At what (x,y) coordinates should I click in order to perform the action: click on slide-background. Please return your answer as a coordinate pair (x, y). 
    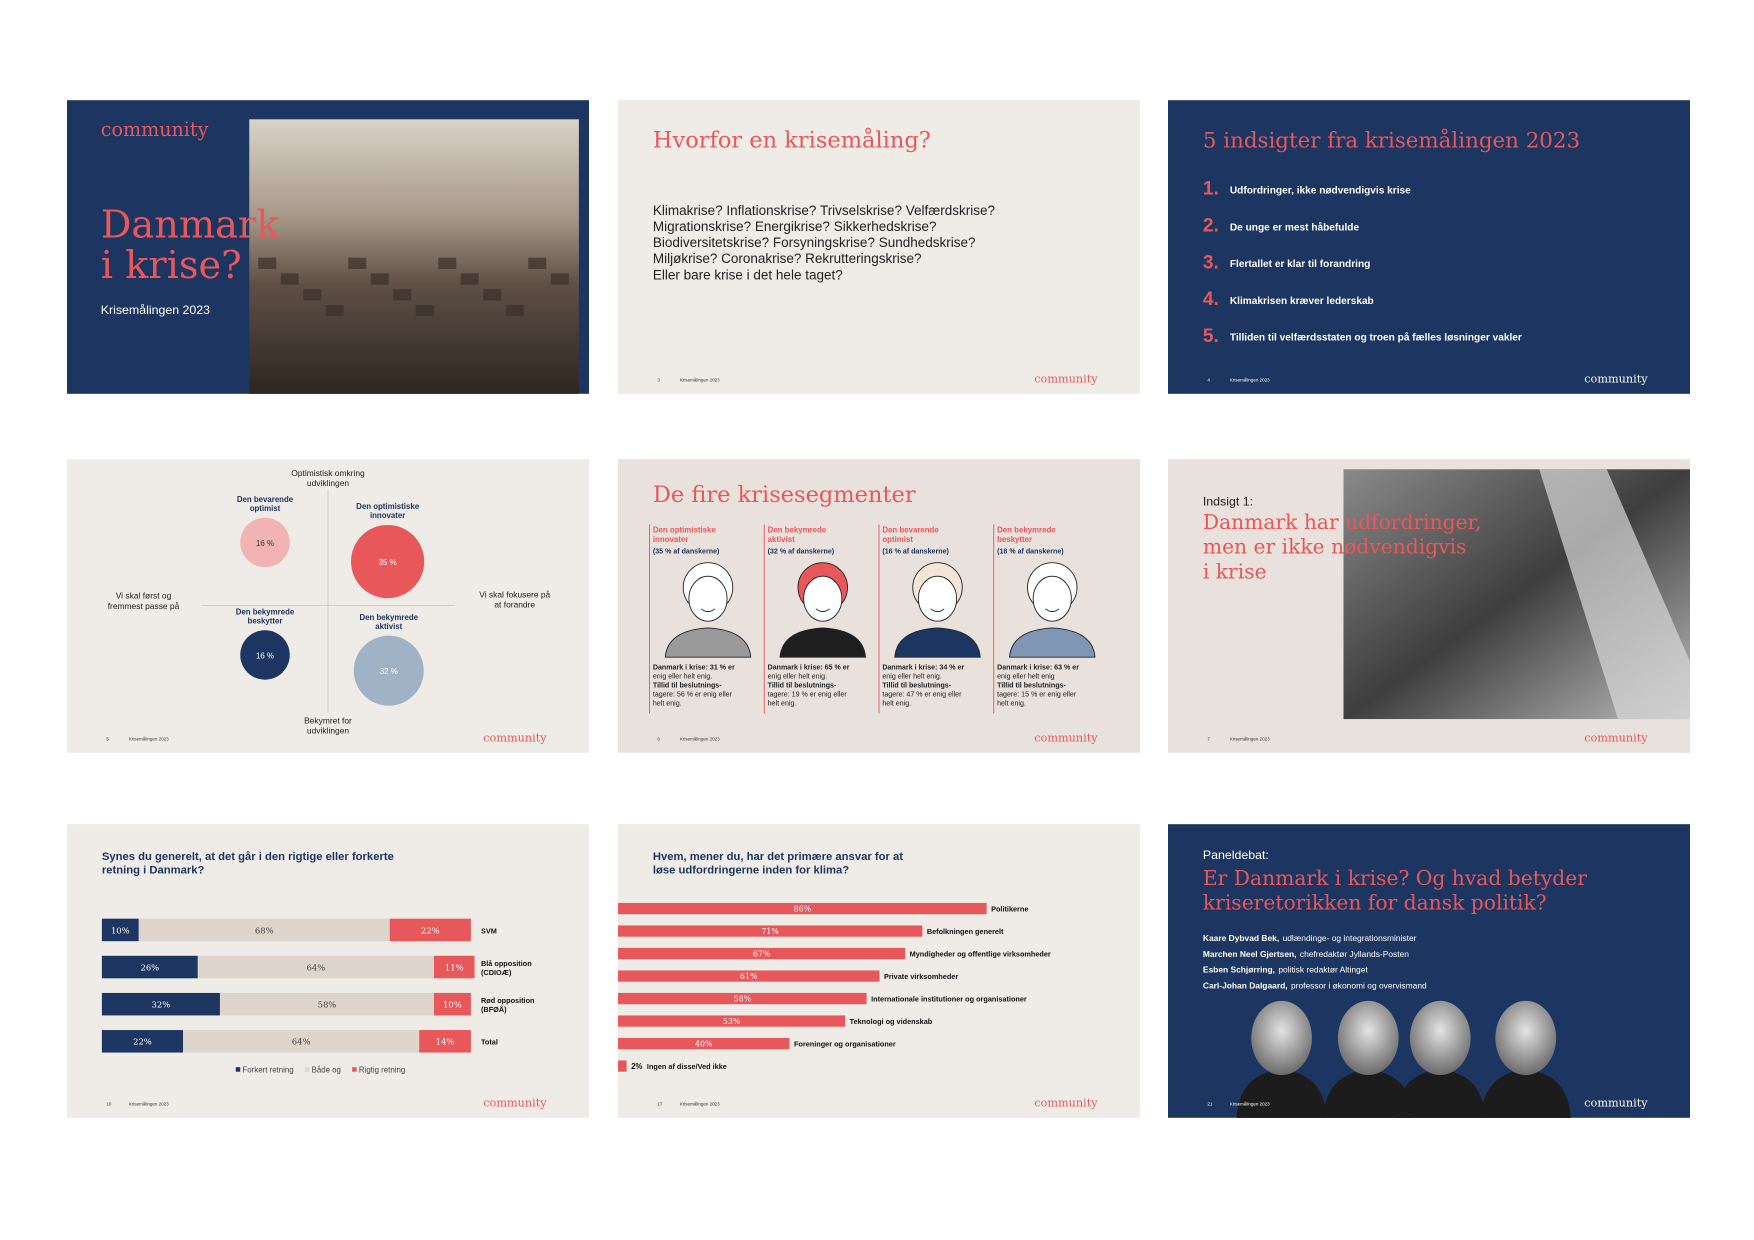
    Looking at the image, I should click on (879, 247).